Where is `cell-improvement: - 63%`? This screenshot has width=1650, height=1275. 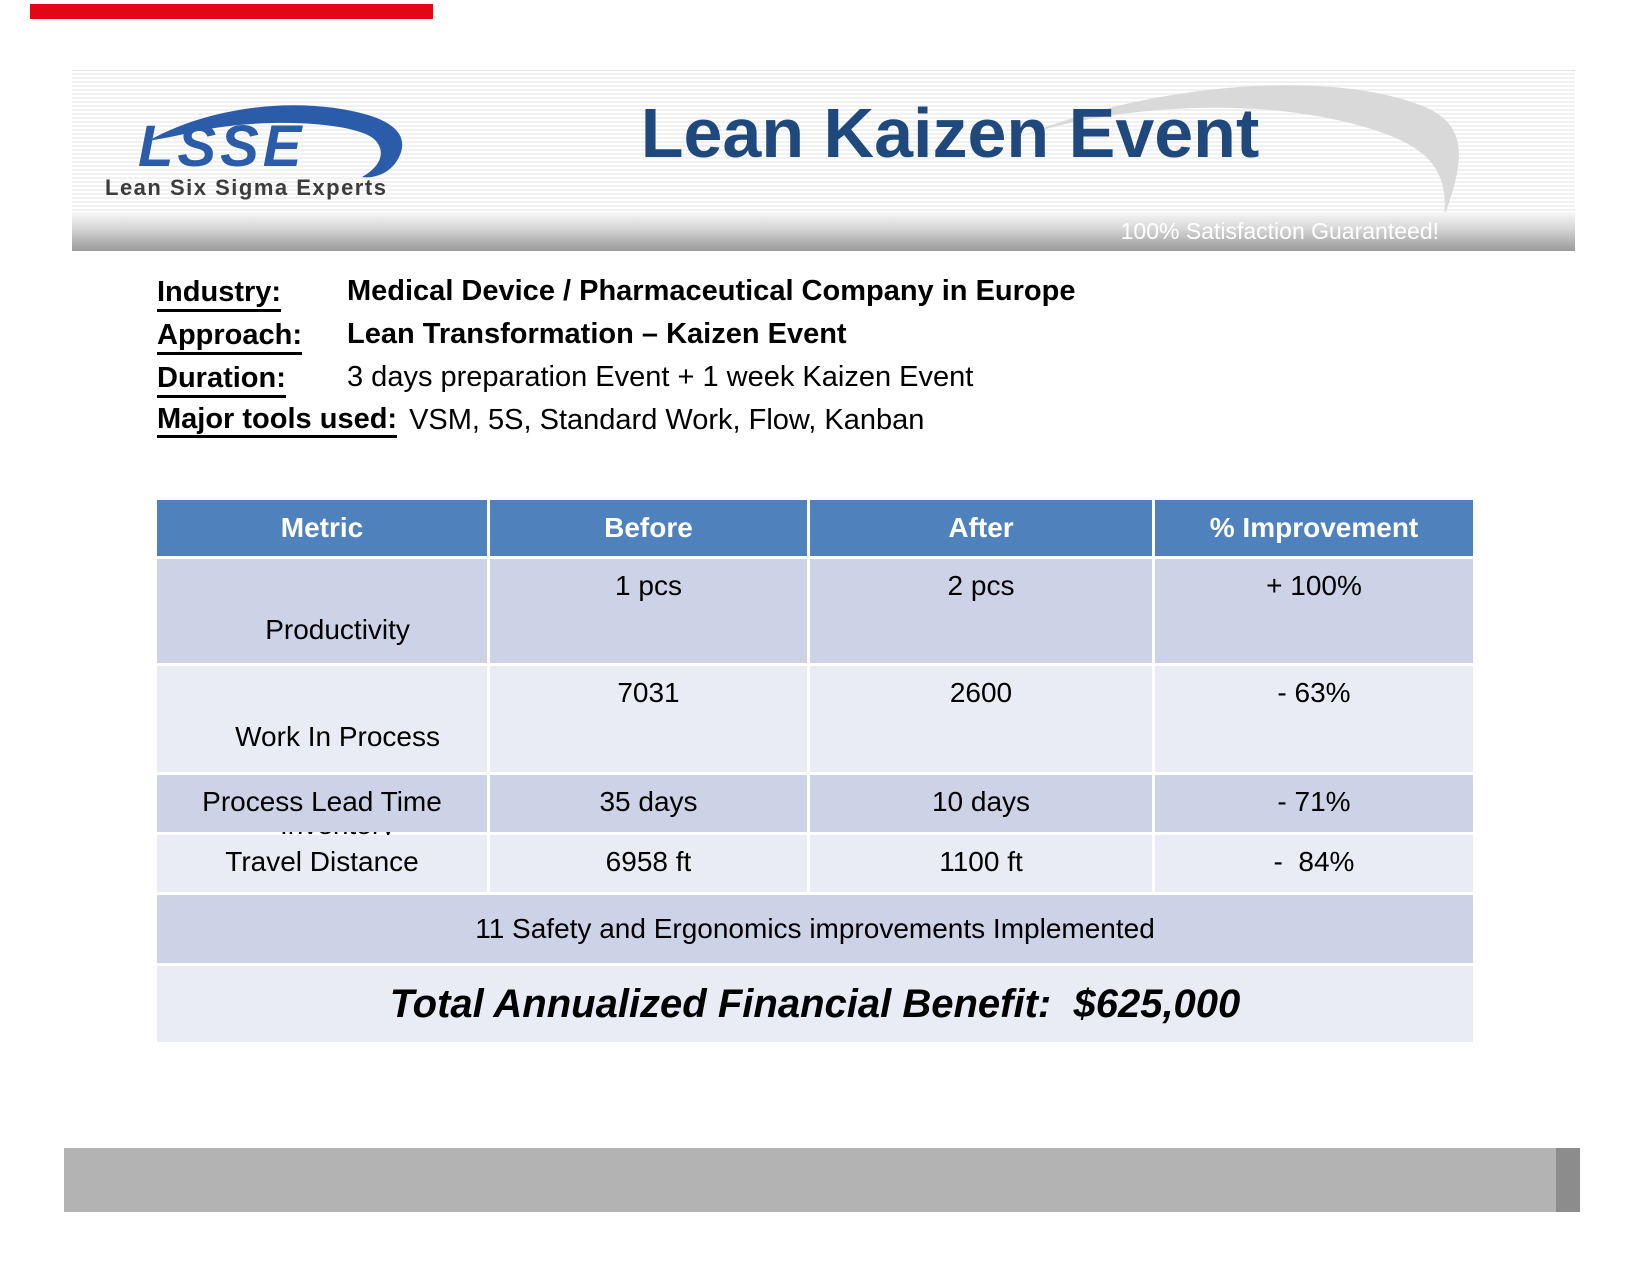
cell-improvement: - 63% is located at coordinates (1314, 719).